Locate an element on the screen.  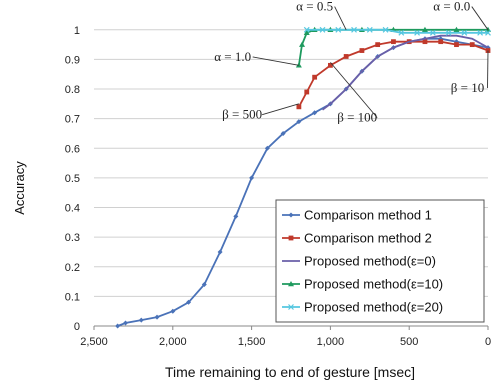
x-tick-label: 2,500 is located at coordinates (94, 342).